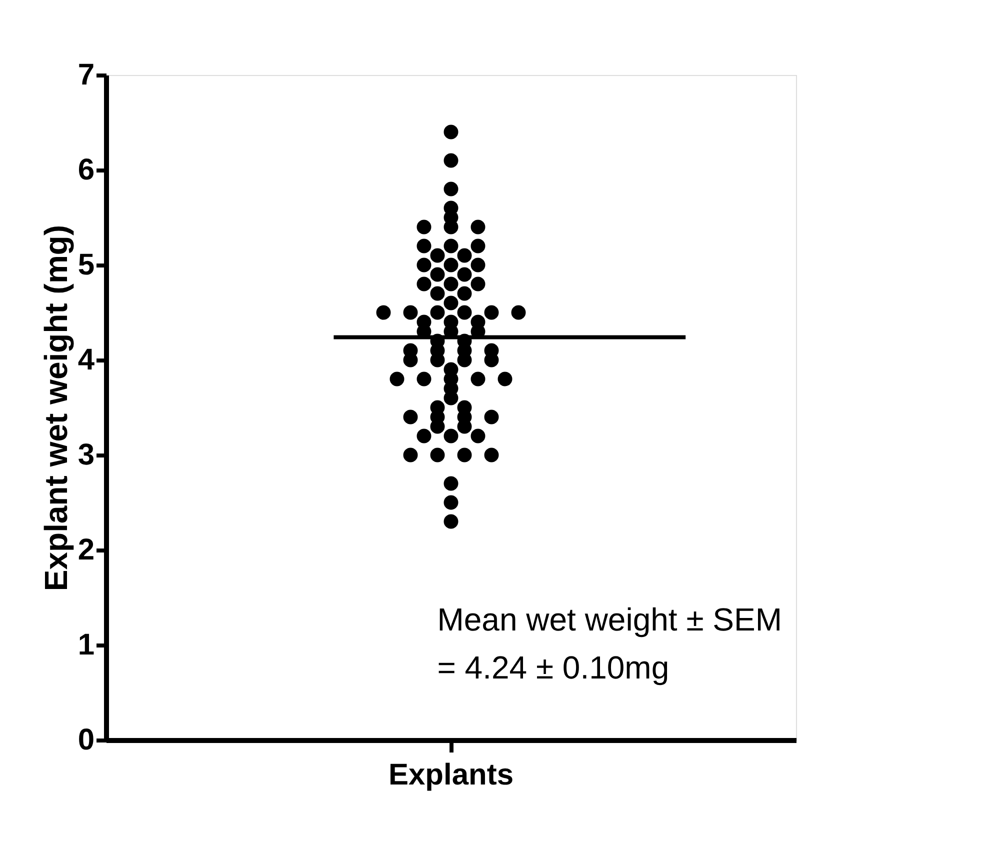 This screenshot has width=984, height=857. I want to click on y-axis-title: Explant wet weight (mg), so click(56, 408).